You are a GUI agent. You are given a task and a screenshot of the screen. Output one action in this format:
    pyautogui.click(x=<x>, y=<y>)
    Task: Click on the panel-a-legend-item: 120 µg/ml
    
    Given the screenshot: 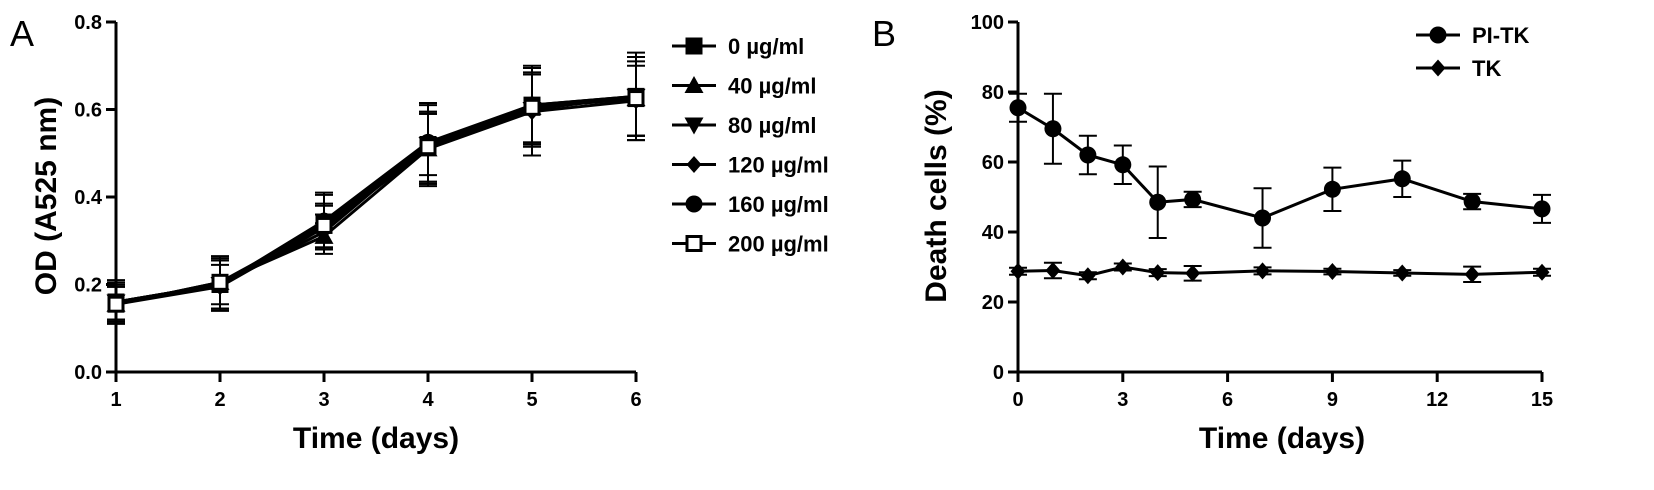 What is the action you would take?
    pyautogui.click(x=750, y=165)
    